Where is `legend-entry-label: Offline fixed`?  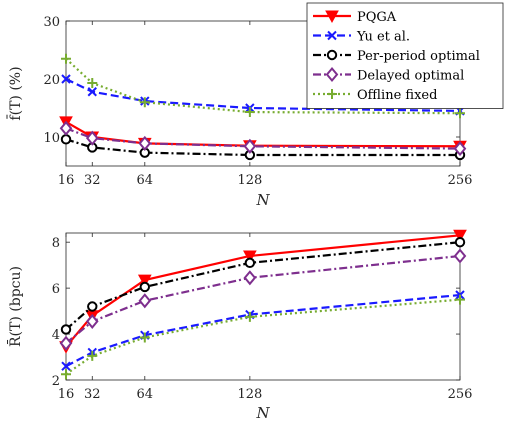 legend-entry-label: Offline fixed is located at coordinates (397, 95).